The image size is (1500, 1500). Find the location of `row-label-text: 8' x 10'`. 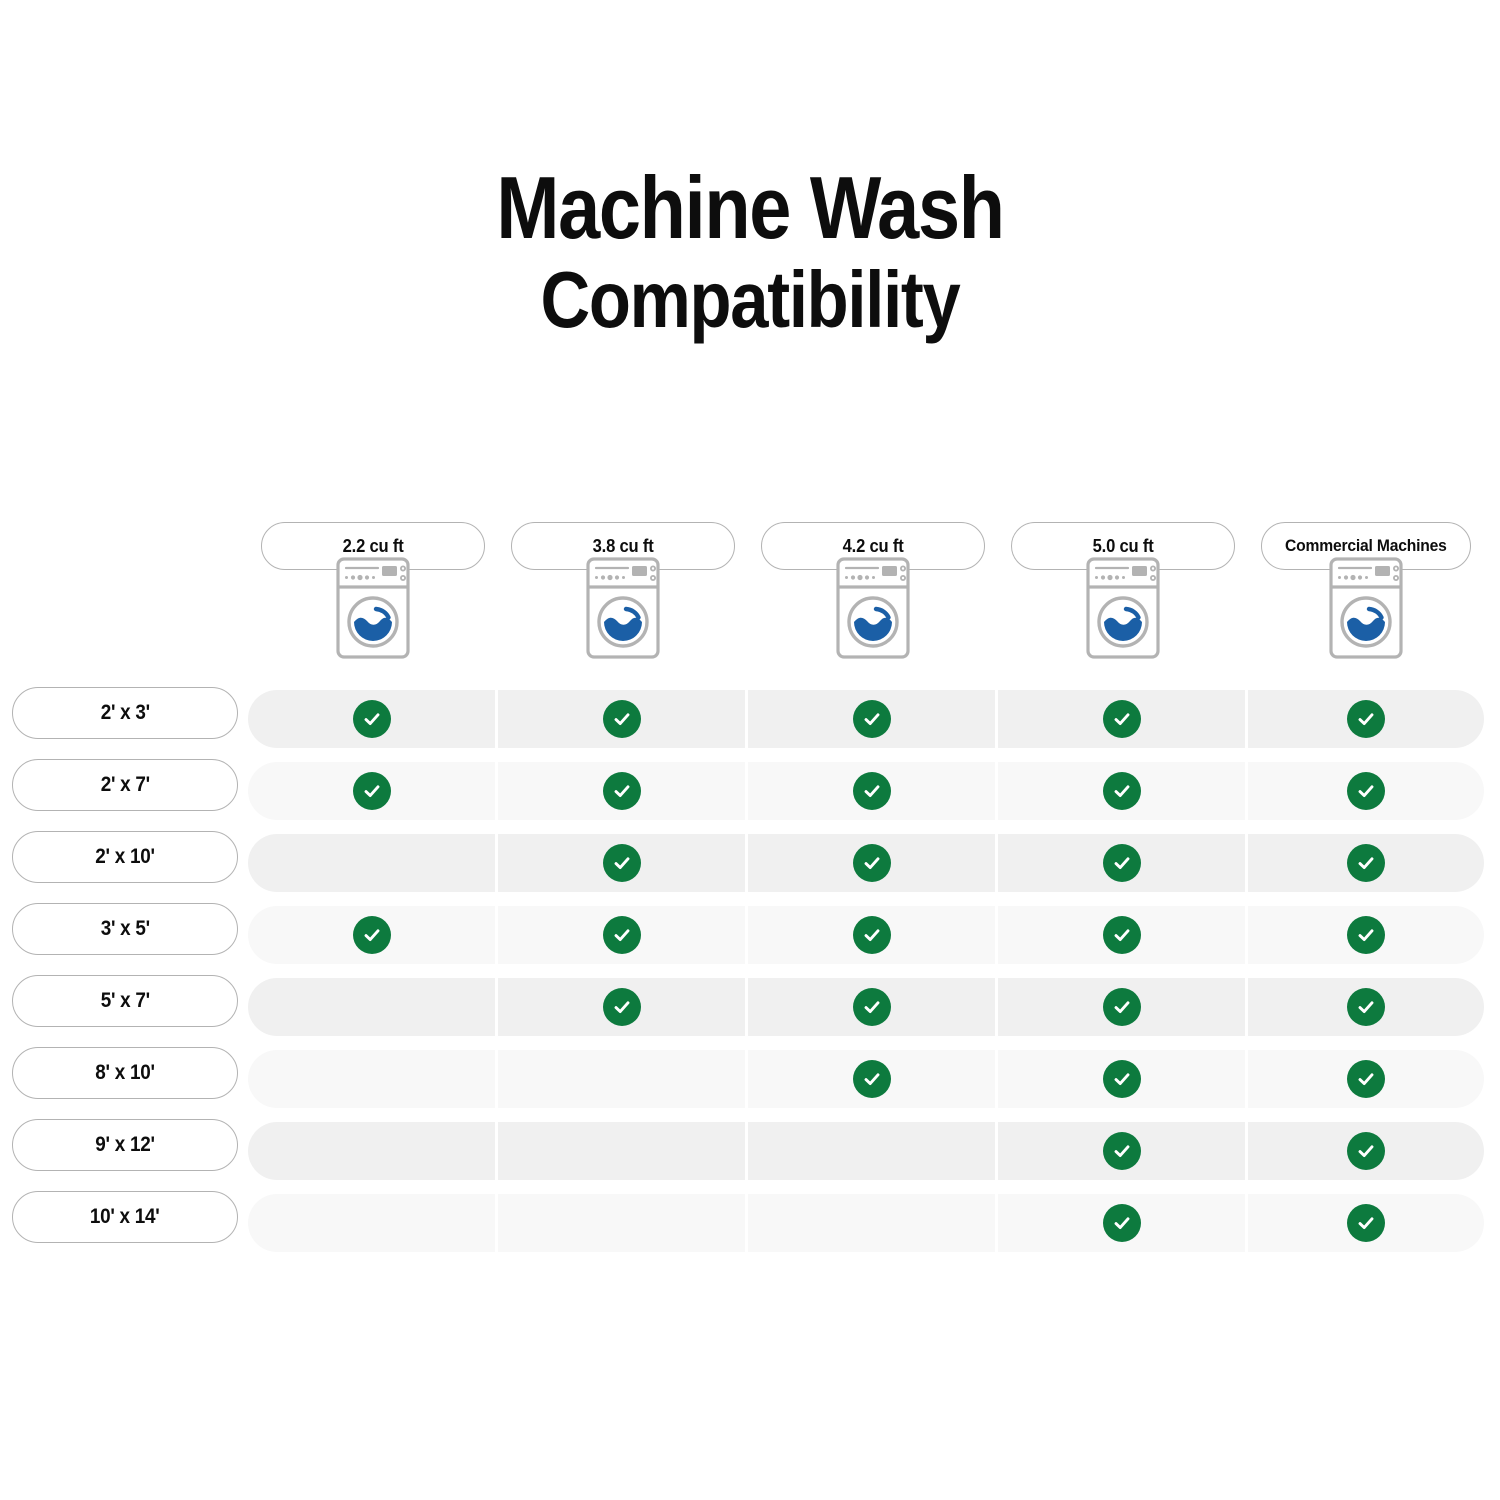

row-label-text: 8' x 10' is located at coordinates (125, 1072).